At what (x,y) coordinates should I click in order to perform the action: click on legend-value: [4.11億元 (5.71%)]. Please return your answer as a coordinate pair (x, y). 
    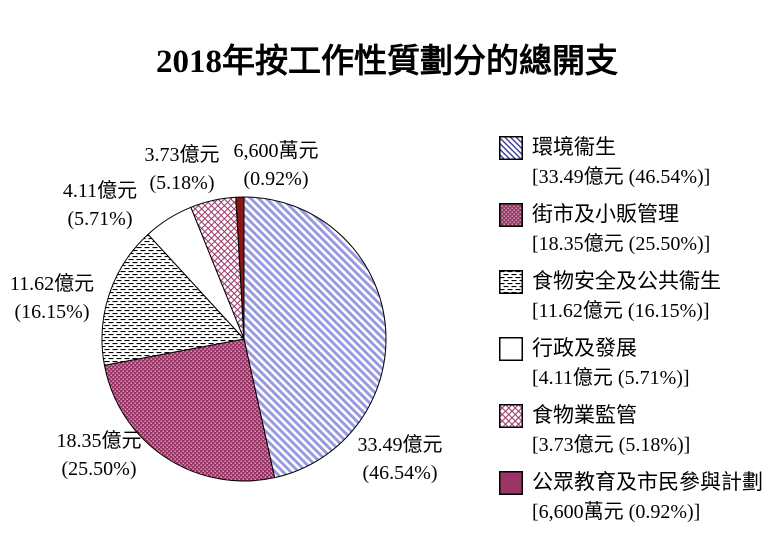
    Looking at the image, I should click on (611, 378).